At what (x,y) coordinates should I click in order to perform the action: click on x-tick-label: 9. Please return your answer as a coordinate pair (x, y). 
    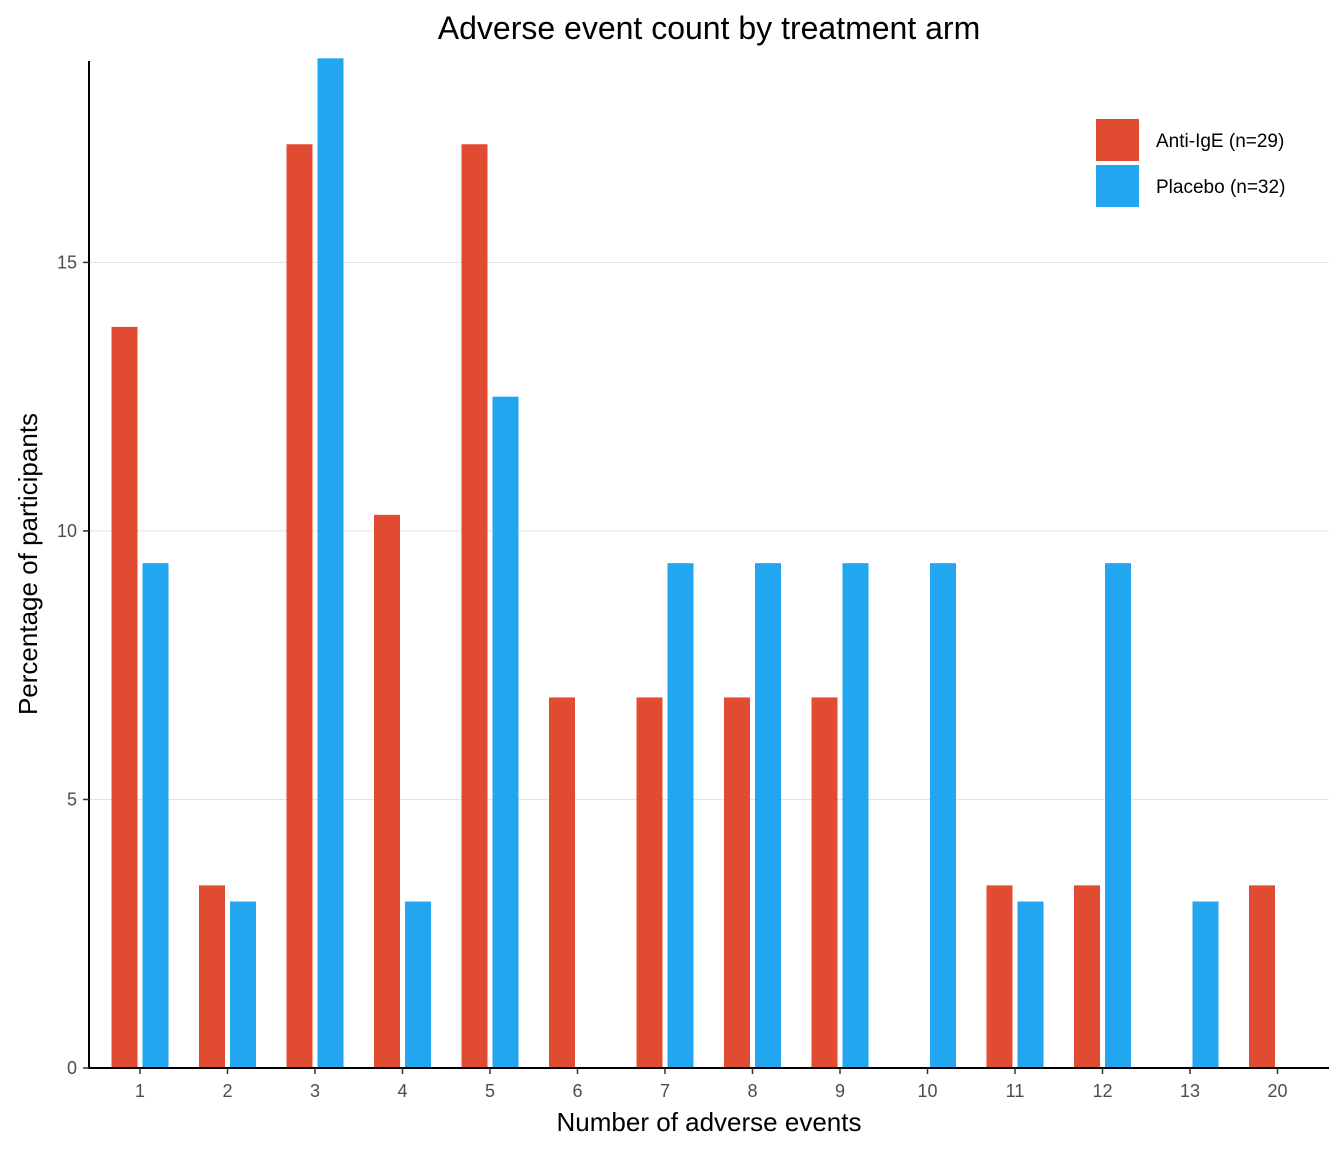
    Looking at the image, I should click on (840, 1091).